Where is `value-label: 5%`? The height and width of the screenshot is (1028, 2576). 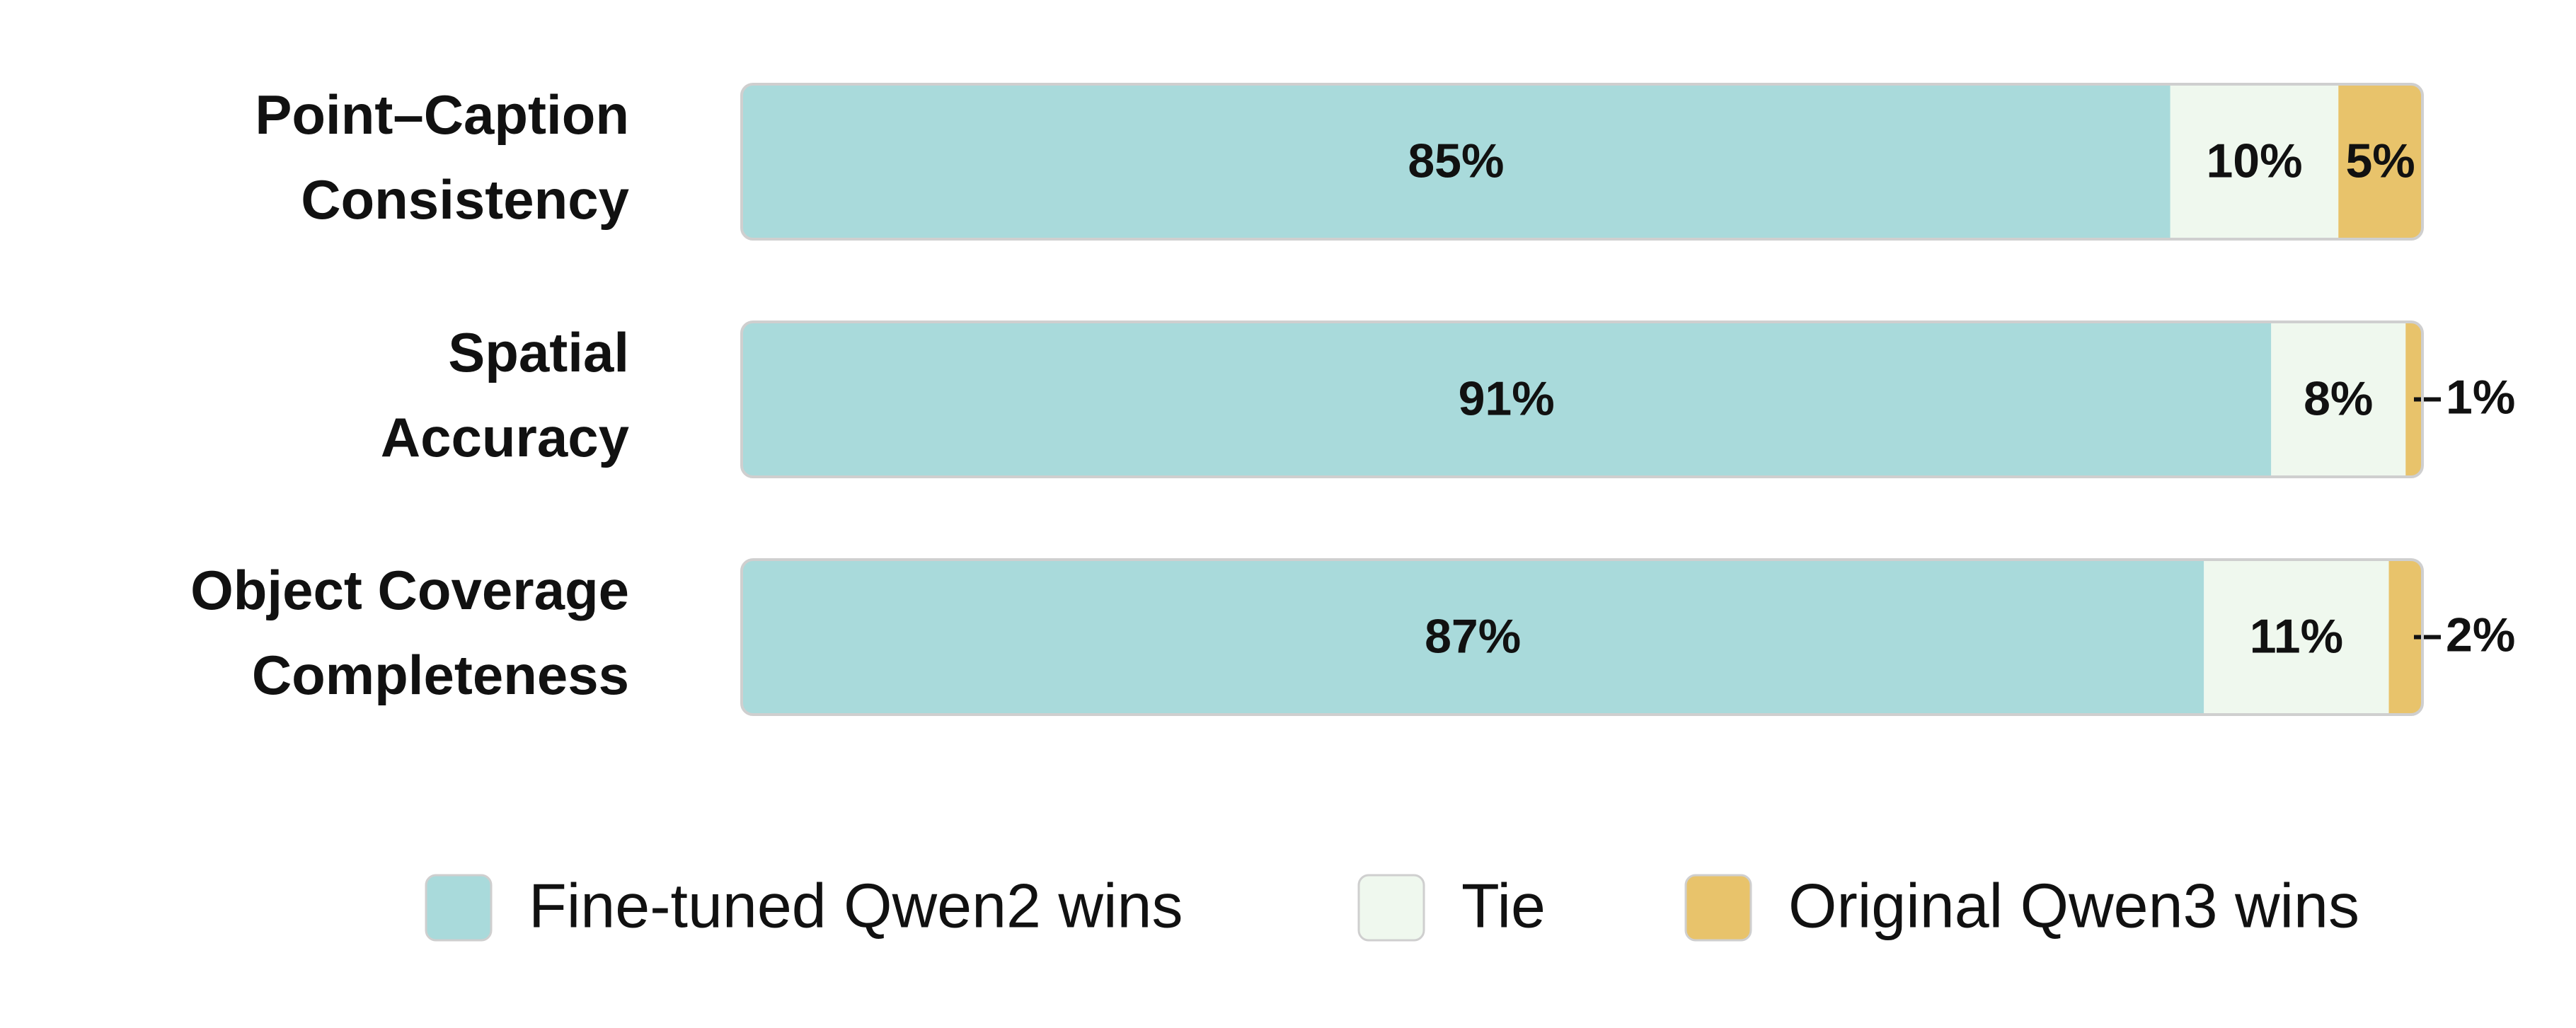
value-label: 5% is located at coordinates (2380, 160).